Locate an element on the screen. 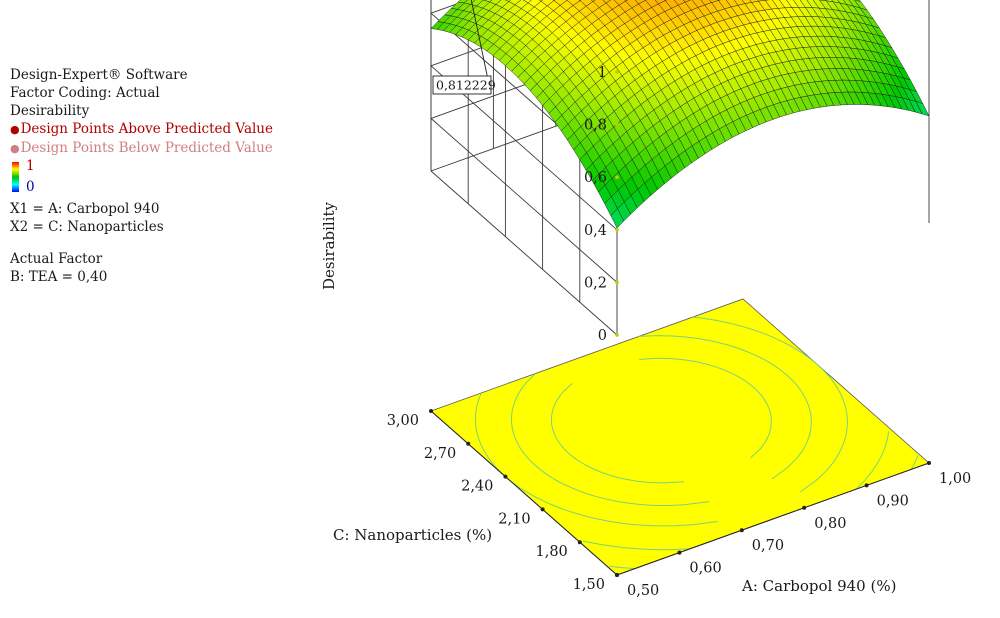  legend-above-label: Design Points Above Predicted Value is located at coordinates (146, 129).